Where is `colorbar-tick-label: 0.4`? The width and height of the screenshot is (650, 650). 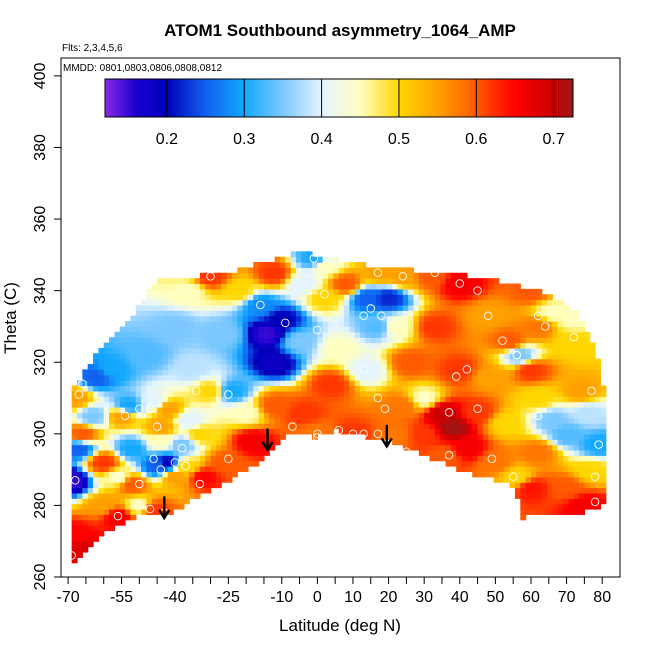
colorbar-tick-label: 0.4 is located at coordinates (321, 139).